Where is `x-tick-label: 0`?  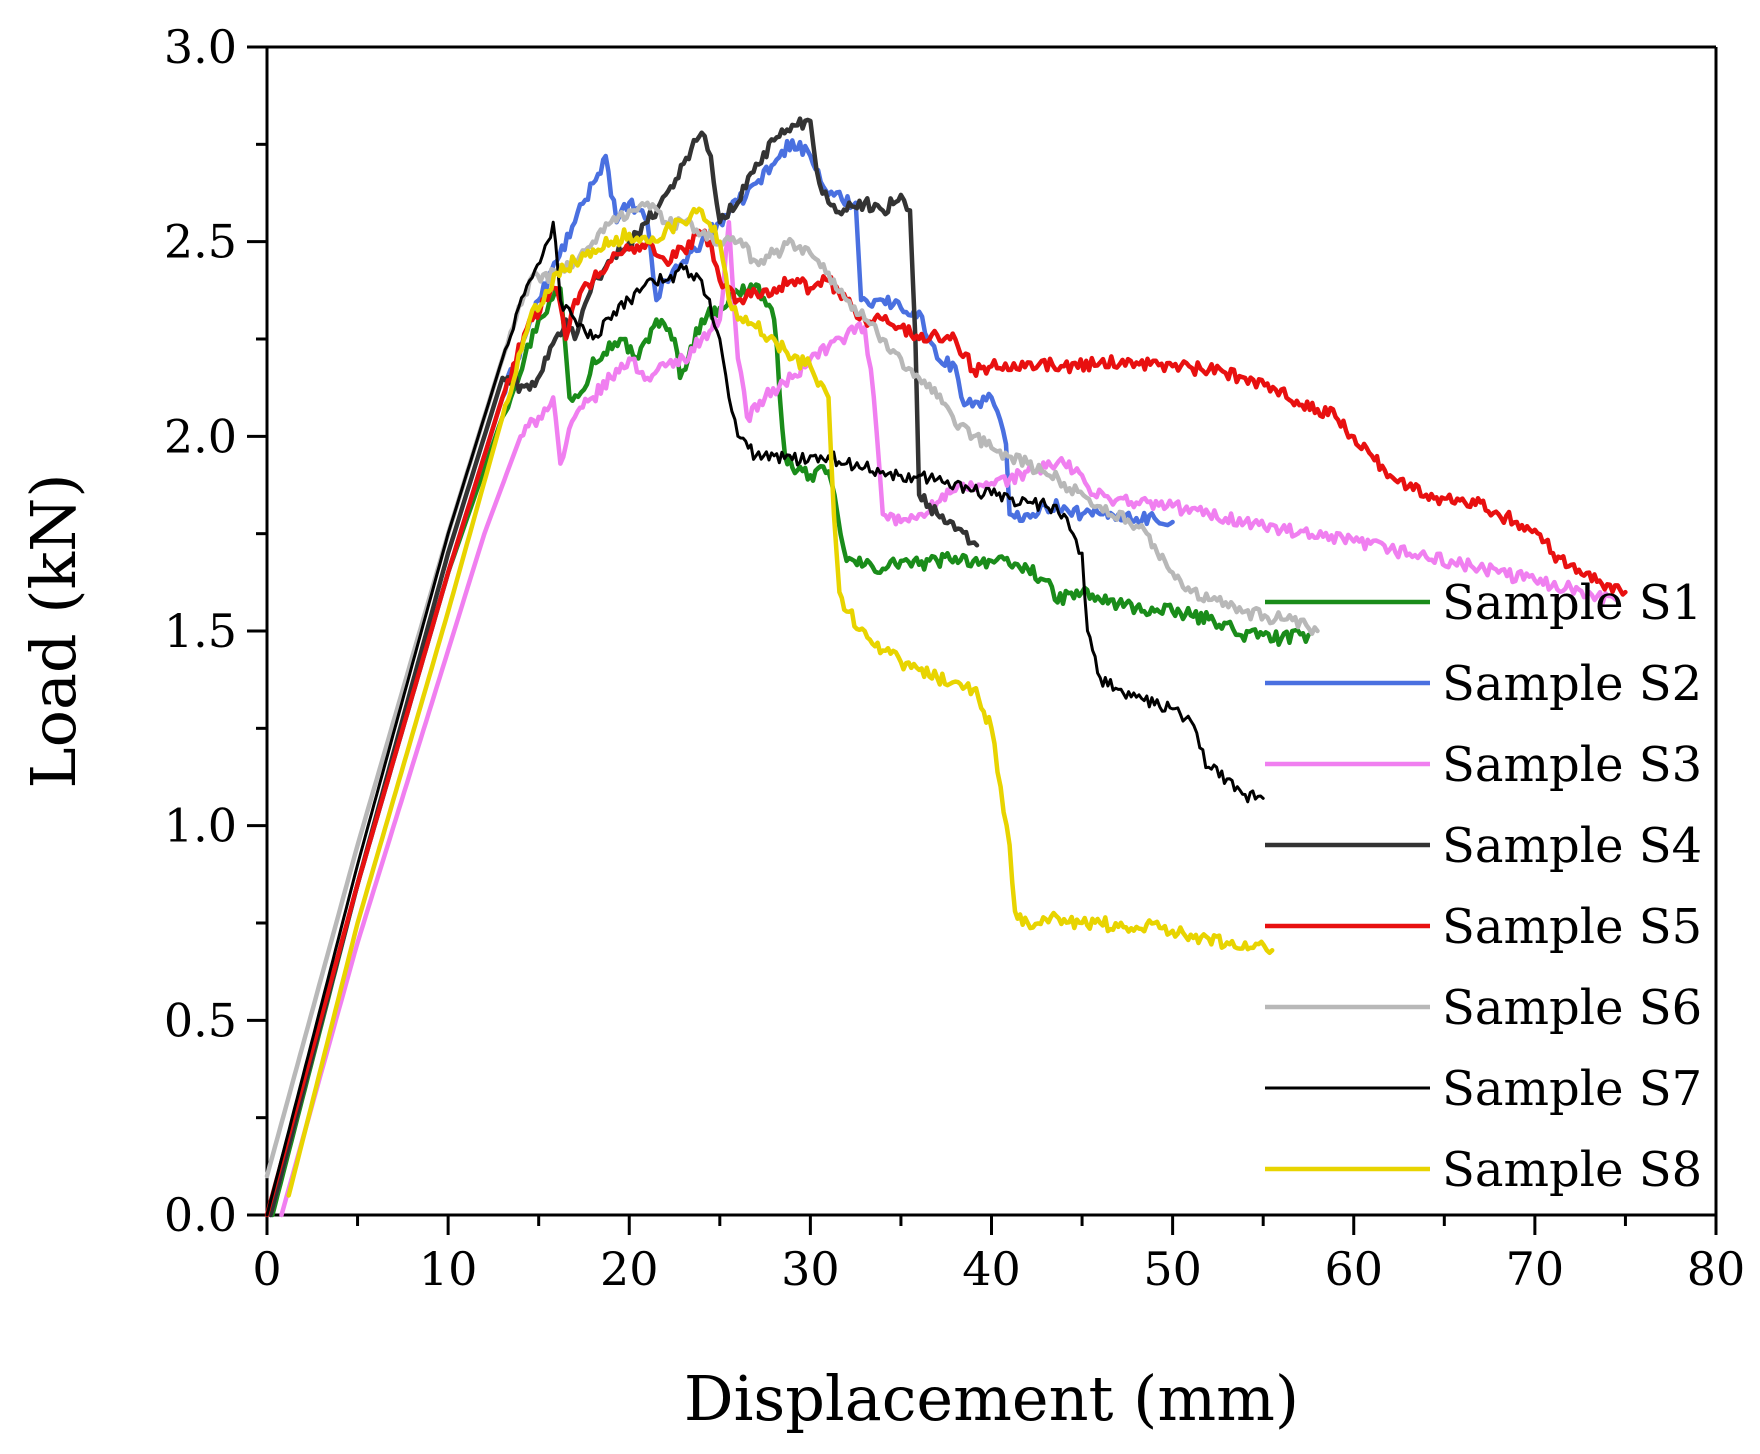 x-tick-label: 0 is located at coordinates (266, 1269).